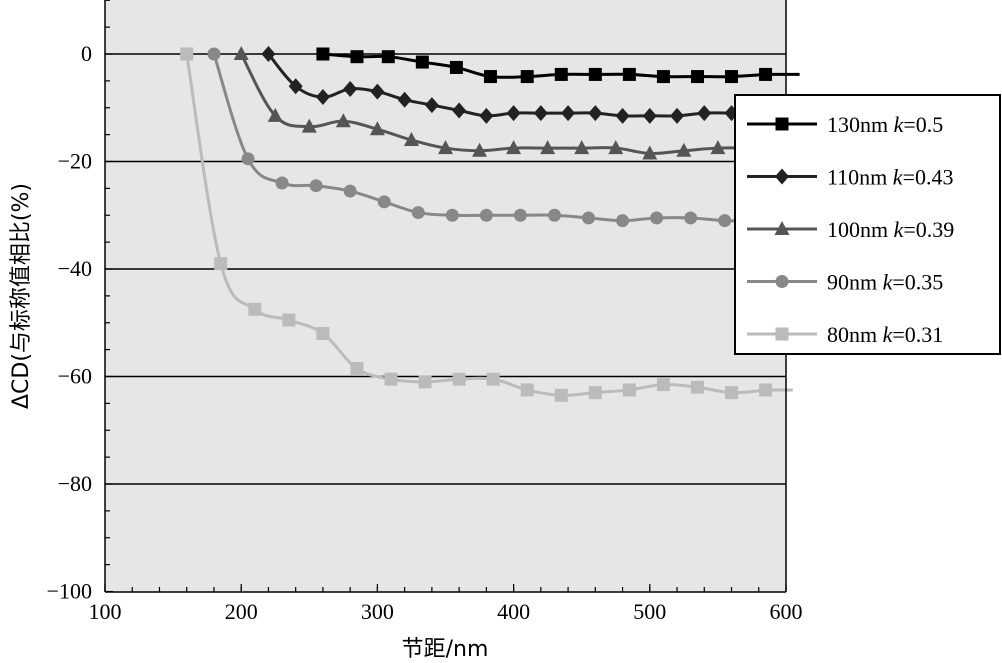 This screenshot has width=1002, height=663. I want to click on x-tick-label: 400, so click(513, 611).